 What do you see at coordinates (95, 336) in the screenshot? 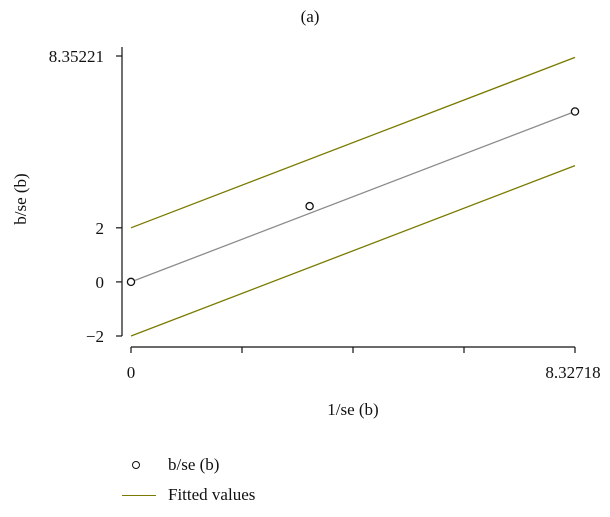
I see `y-tick-label: −2` at bounding box center [95, 336].